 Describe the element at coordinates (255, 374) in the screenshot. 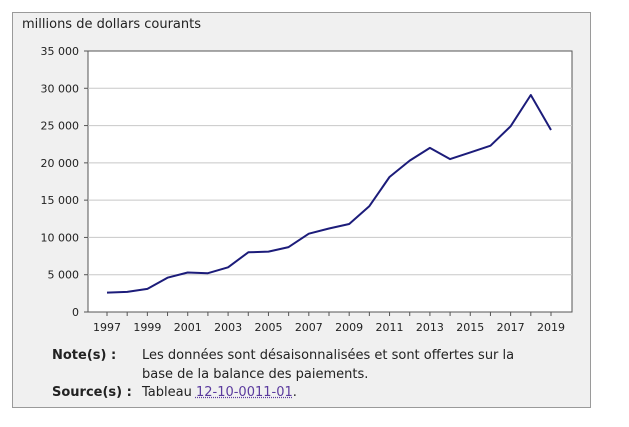

I see `note-line-2: base de la balance des paiements.` at that location.